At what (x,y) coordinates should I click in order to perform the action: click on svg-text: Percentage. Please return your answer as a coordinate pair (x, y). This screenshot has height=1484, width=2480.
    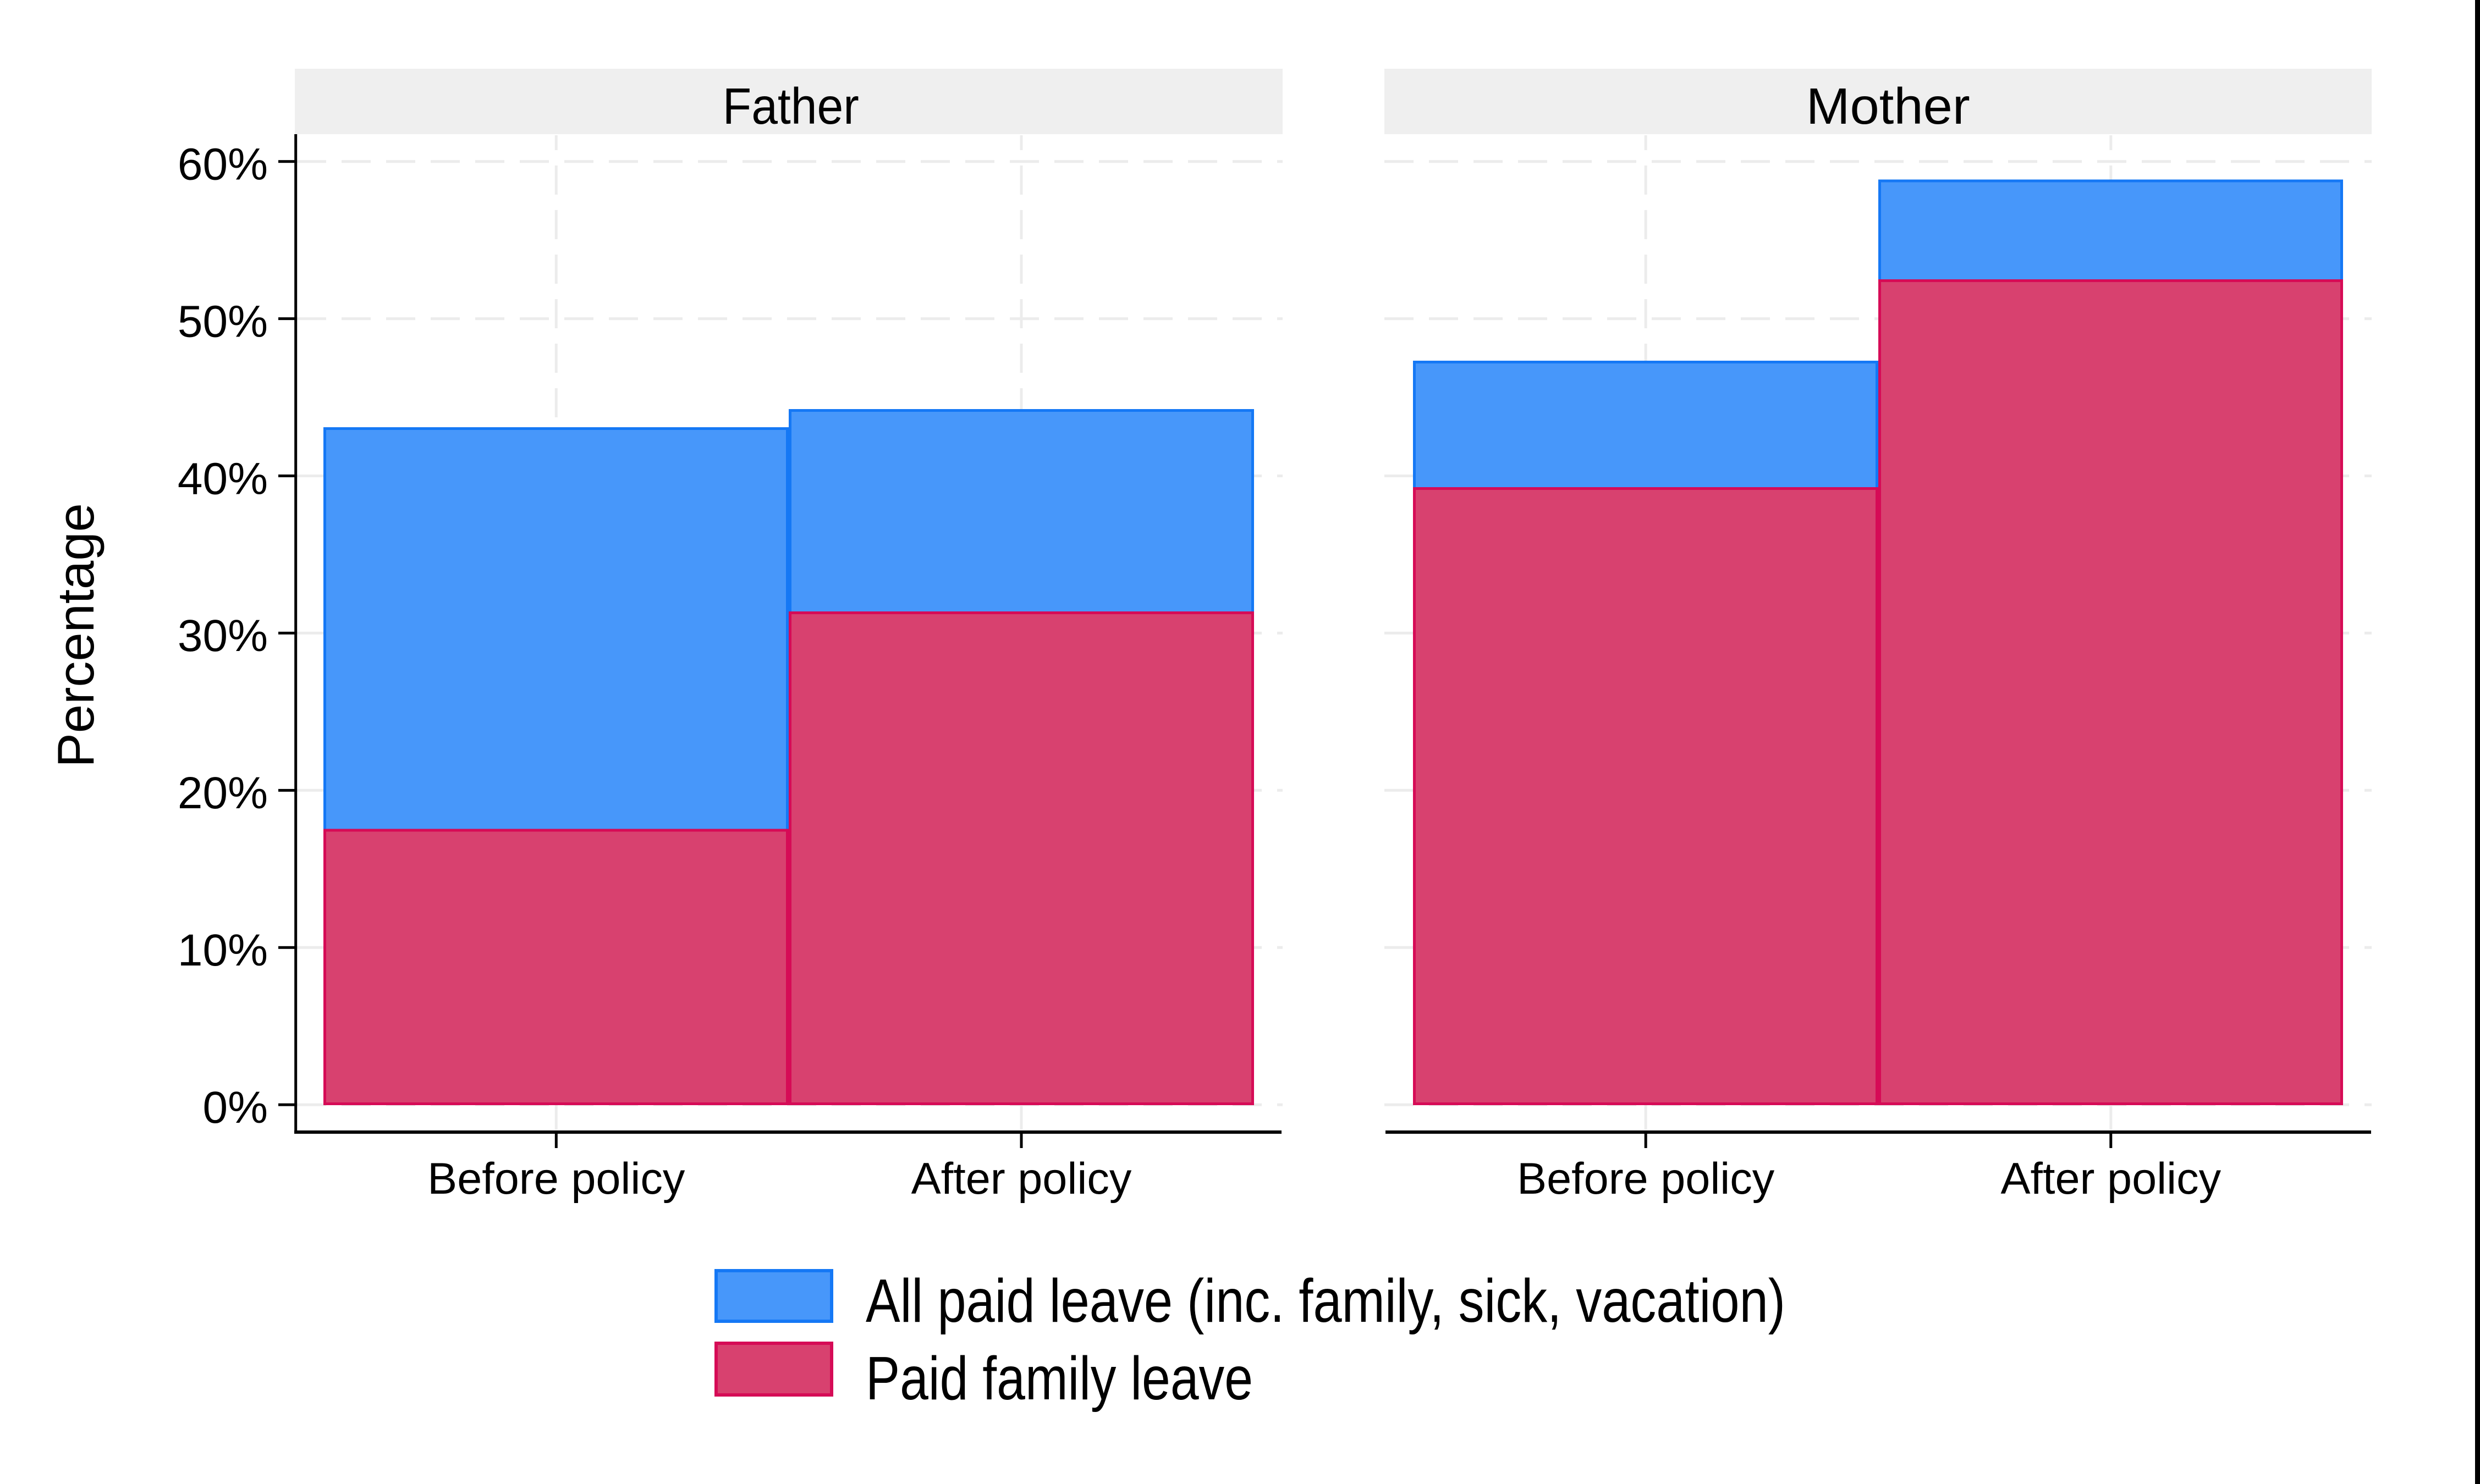
    Looking at the image, I should click on (76, 635).